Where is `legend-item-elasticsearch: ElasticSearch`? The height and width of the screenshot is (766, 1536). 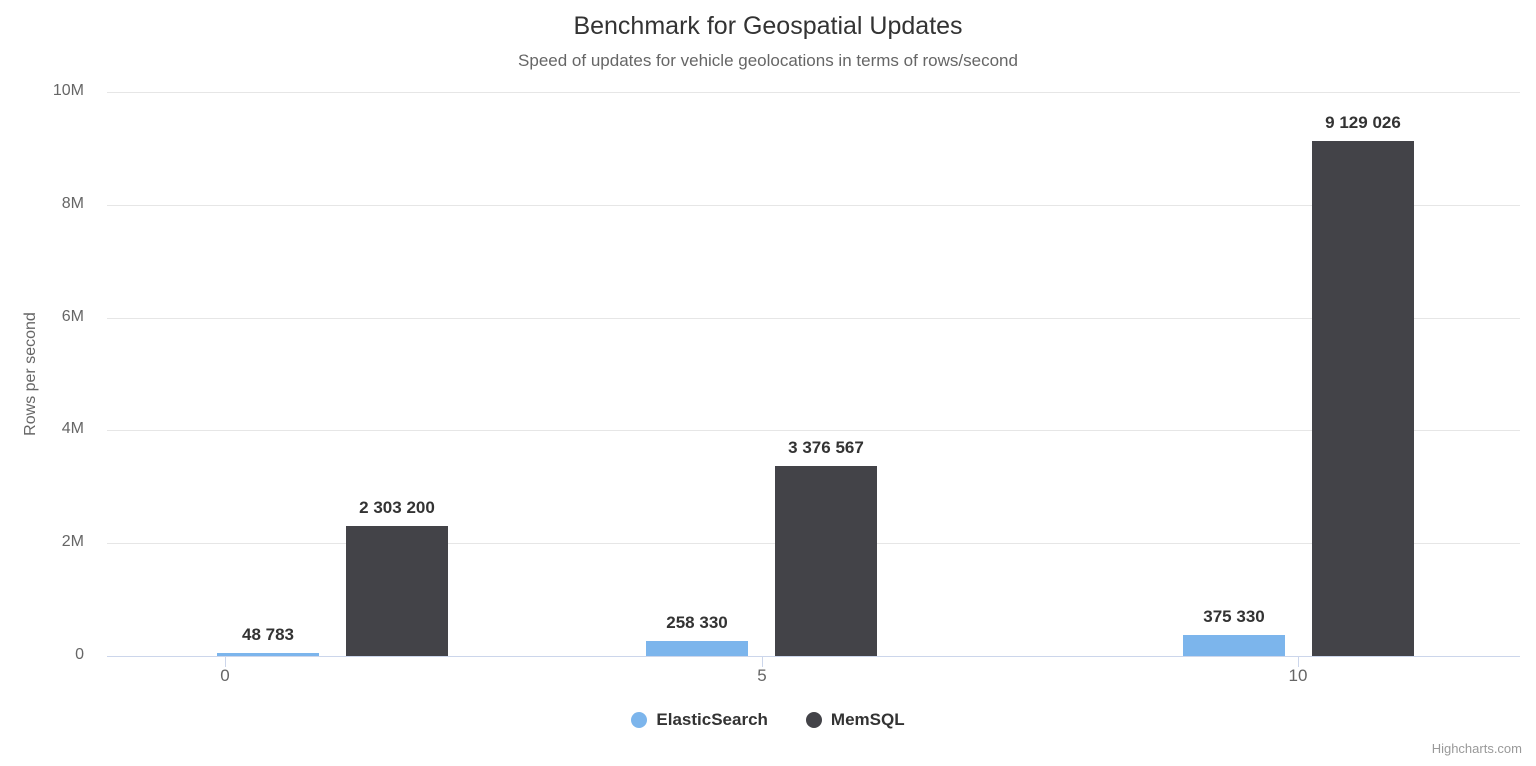 legend-item-elasticsearch: ElasticSearch is located at coordinates (699, 720).